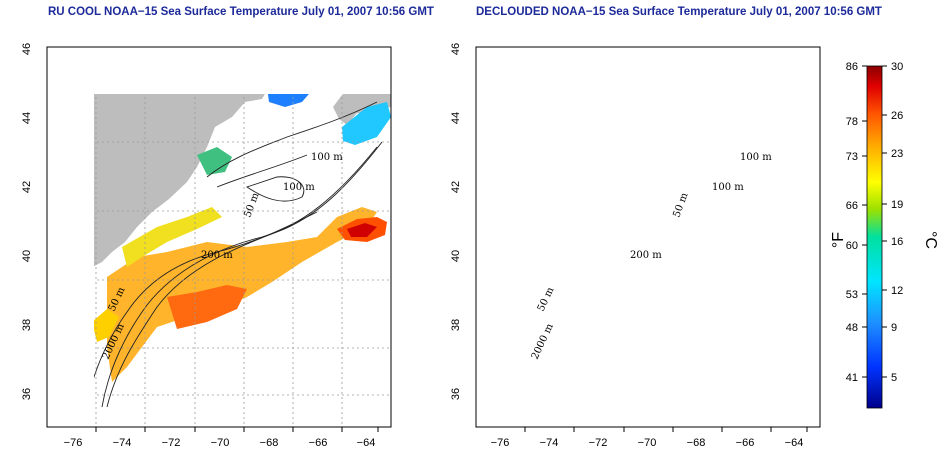  I want to click on left-lon-tick: −66, so click(318, 443).